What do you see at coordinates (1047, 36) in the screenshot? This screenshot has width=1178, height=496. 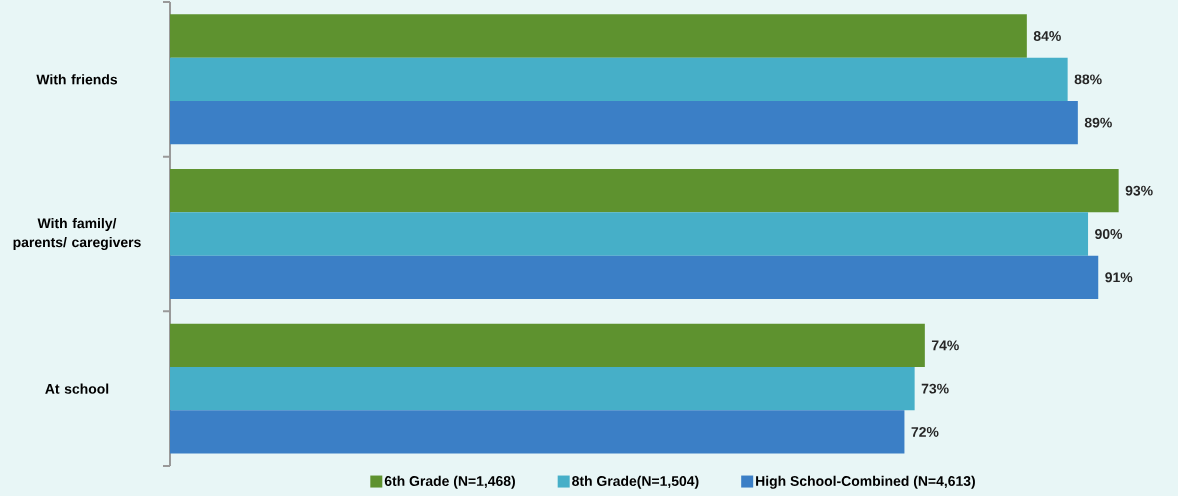 I see `data-label: 84%` at bounding box center [1047, 36].